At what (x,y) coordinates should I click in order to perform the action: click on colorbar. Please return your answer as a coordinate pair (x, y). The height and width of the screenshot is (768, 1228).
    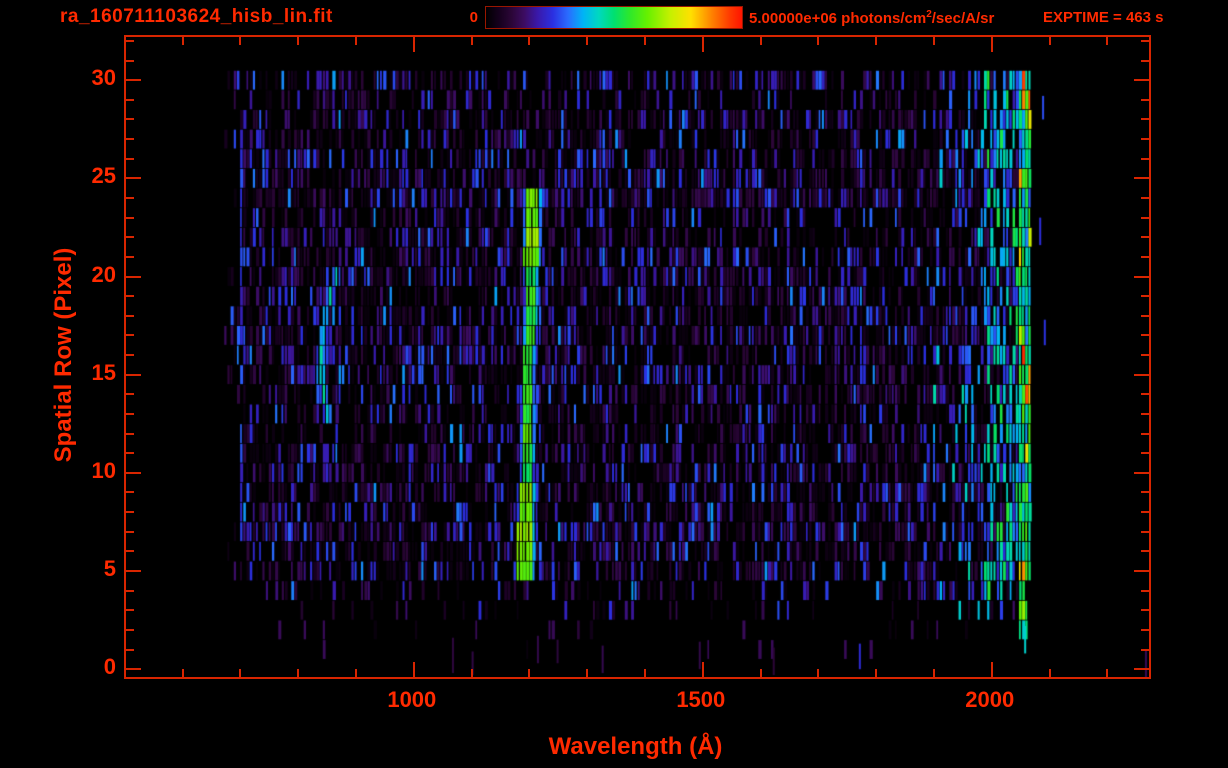
    Looking at the image, I should click on (614, 17).